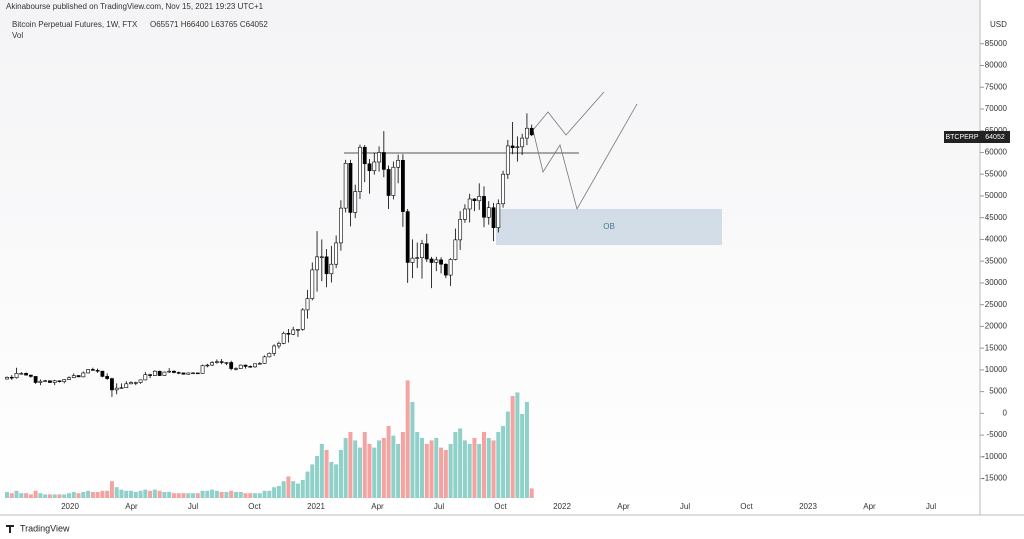  I want to click on y-tick-label: 60000, so click(996, 152).